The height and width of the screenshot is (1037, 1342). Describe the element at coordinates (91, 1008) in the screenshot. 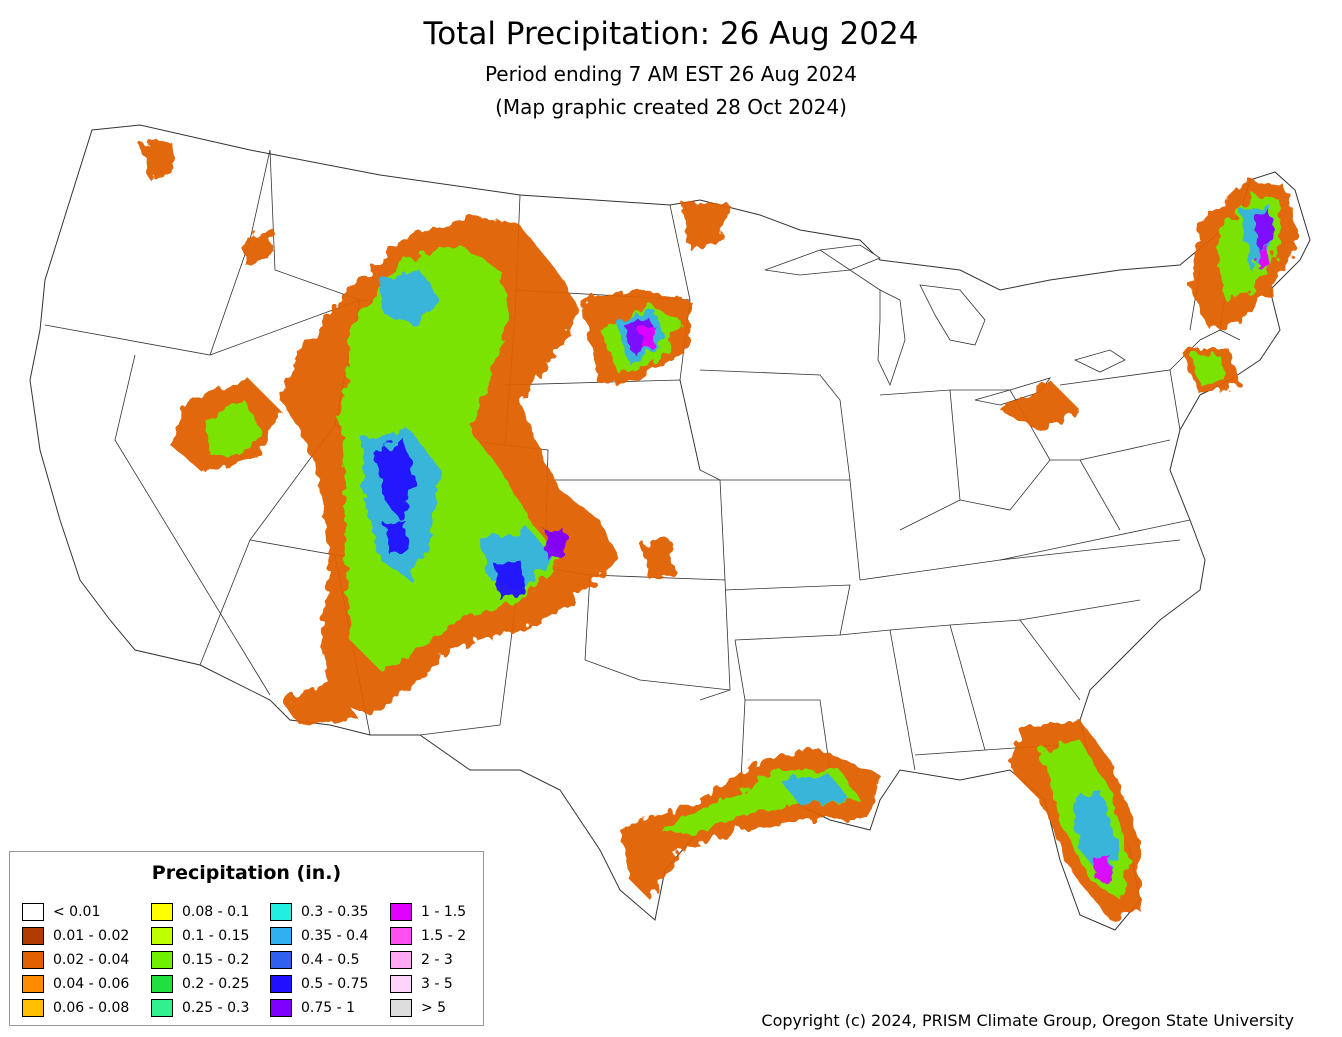

I see `legend-label: 0.06 - 0.08` at that location.